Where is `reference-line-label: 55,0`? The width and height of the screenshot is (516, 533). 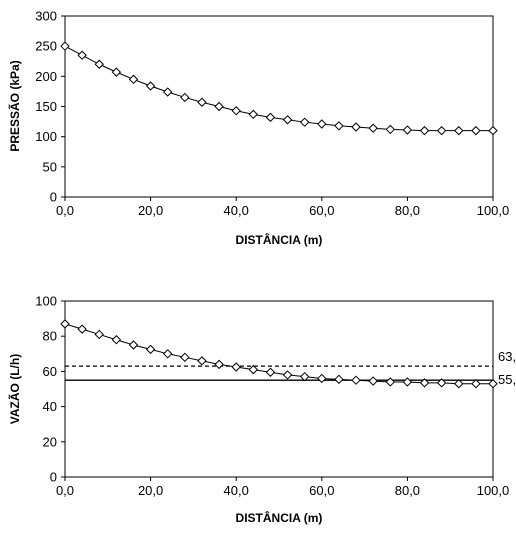
reference-line-label: 55,0 is located at coordinates (507, 379).